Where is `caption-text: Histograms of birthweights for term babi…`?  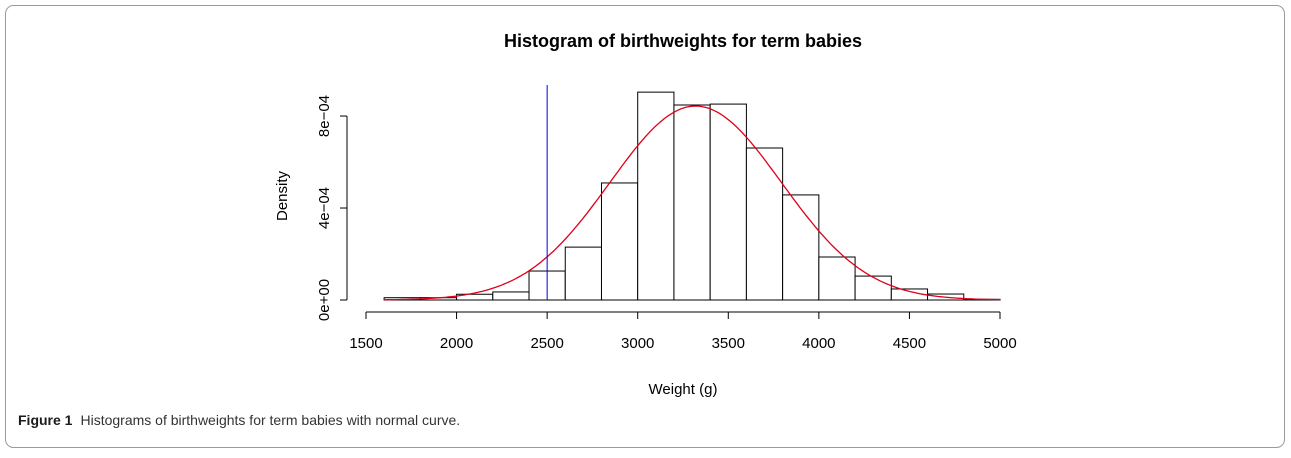
caption-text: Histograms of birthweights for term babi… is located at coordinates (270, 420).